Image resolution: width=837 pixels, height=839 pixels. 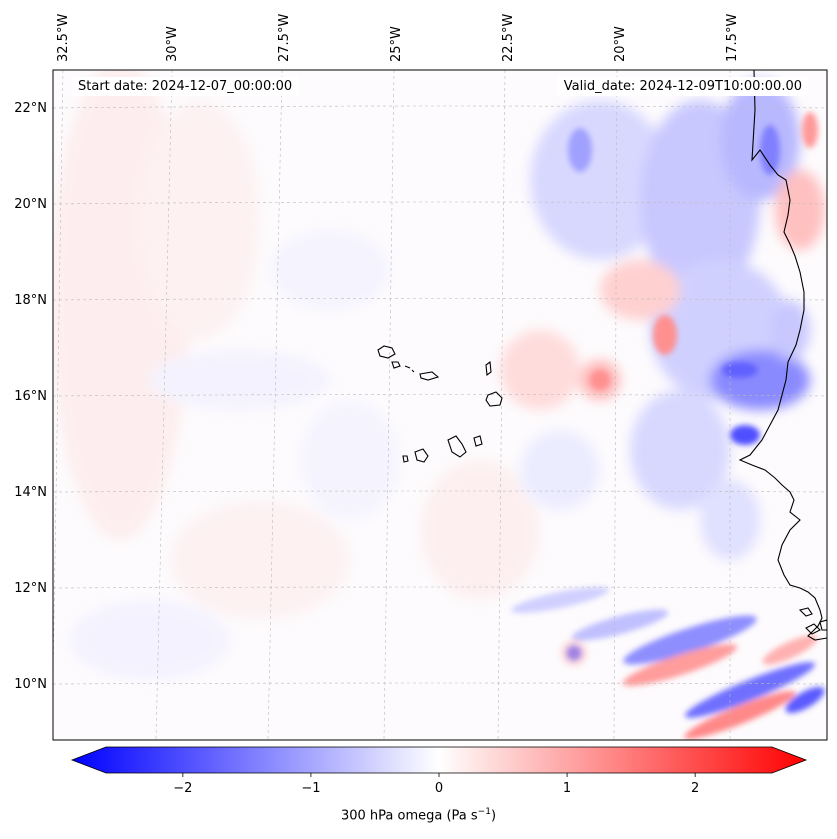 What do you see at coordinates (620, 44) in the screenshot?
I see `lon-label-20w: 20°W` at bounding box center [620, 44].